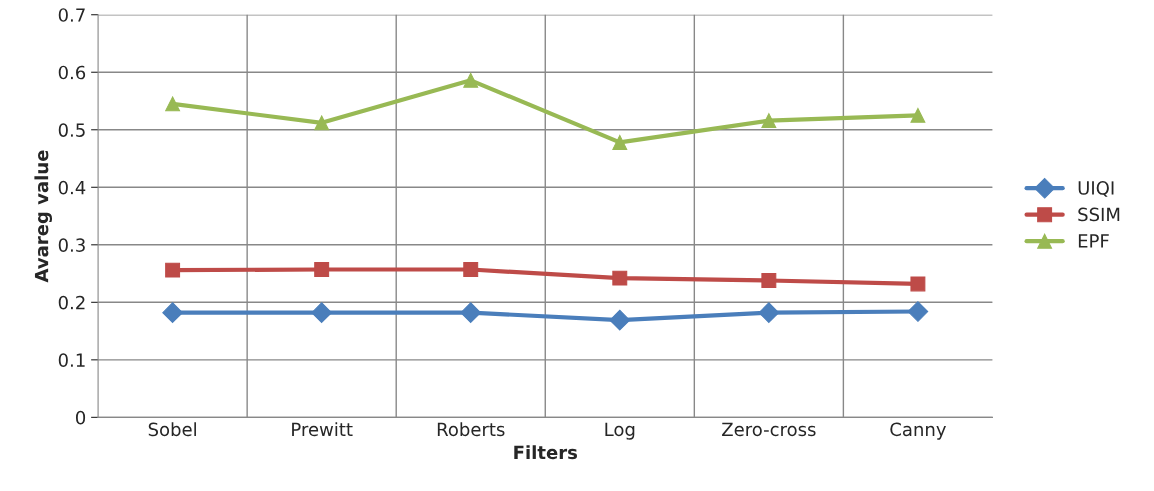 The width and height of the screenshot is (1154, 491). What do you see at coordinates (1099, 214) in the screenshot?
I see `legend-label: SSIM` at bounding box center [1099, 214].